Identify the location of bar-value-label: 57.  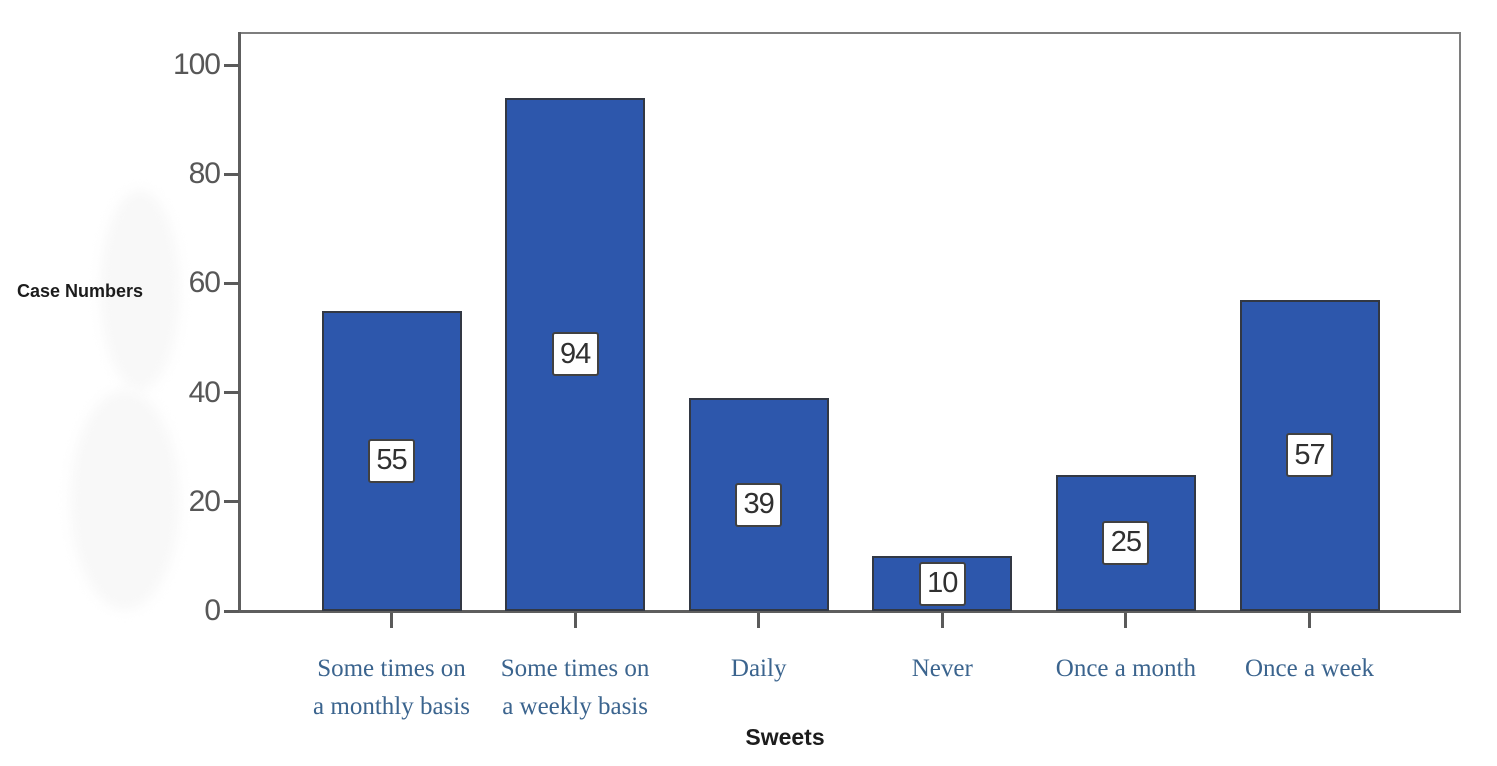
(1309, 455).